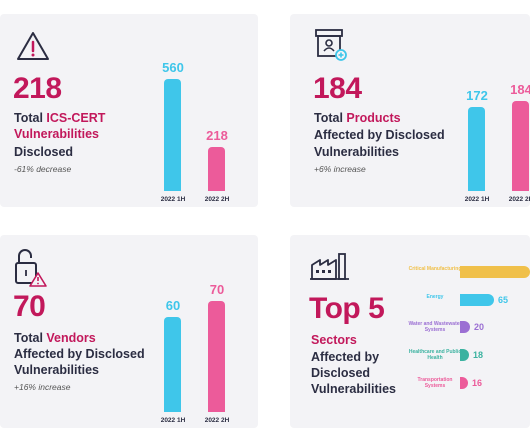  What do you see at coordinates (353, 389) in the screenshot?
I see `card4-line4: Vulnerabilities` at bounding box center [353, 389].